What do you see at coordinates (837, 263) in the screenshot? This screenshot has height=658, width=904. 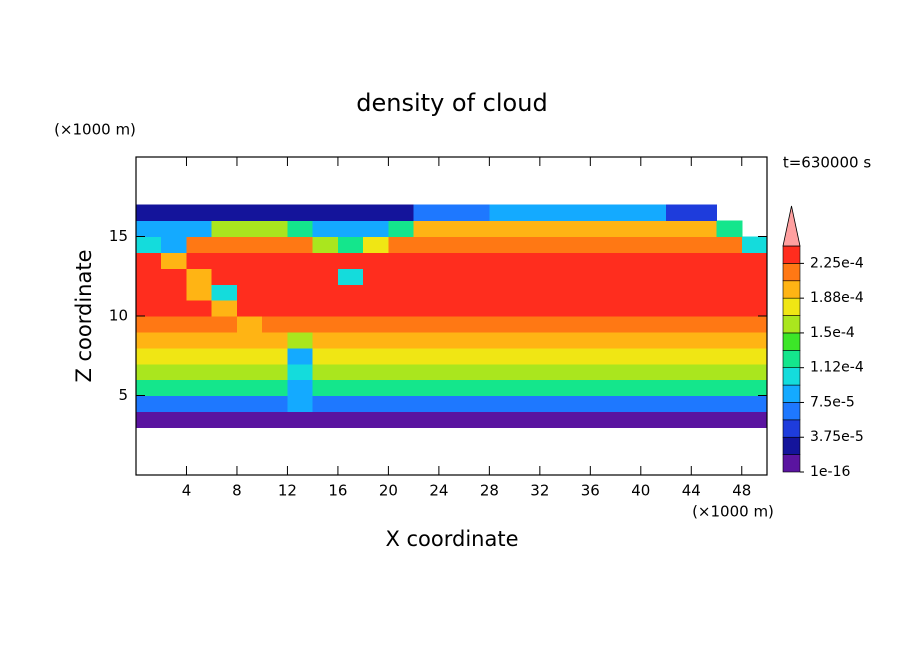 I see `colorbar-label: 2.25e-4` at bounding box center [837, 263].